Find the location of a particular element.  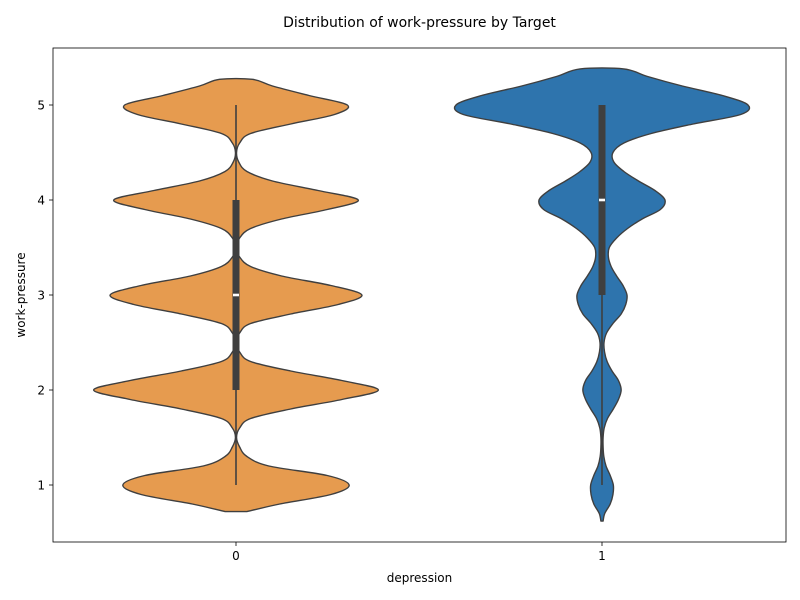

x-tick-label-1: 1 is located at coordinates (602, 556).